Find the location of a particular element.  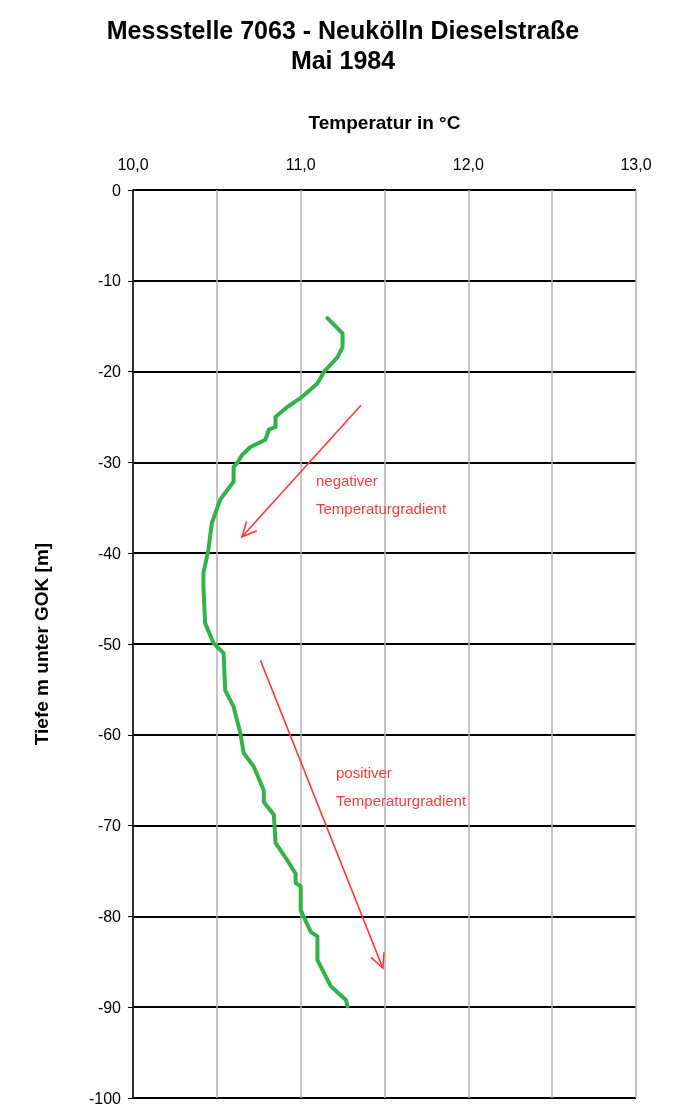

y-tick-label: -40 is located at coordinates (109, 553).